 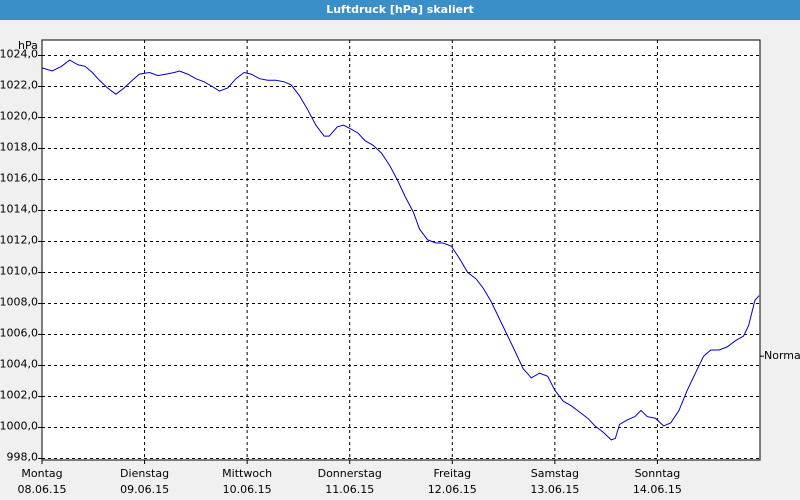 I want to click on y-tick-label: 1008,0, so click(x=19, y=301).